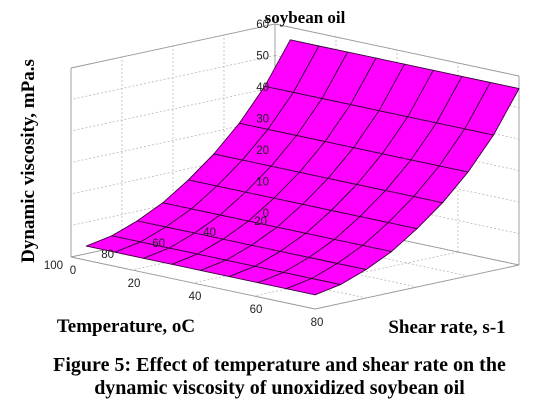 This screenshot has height=416, width=559. Describe the element at coordinates (262, 57) in the screenshot. I see `z-tick-label: 50` at that location.